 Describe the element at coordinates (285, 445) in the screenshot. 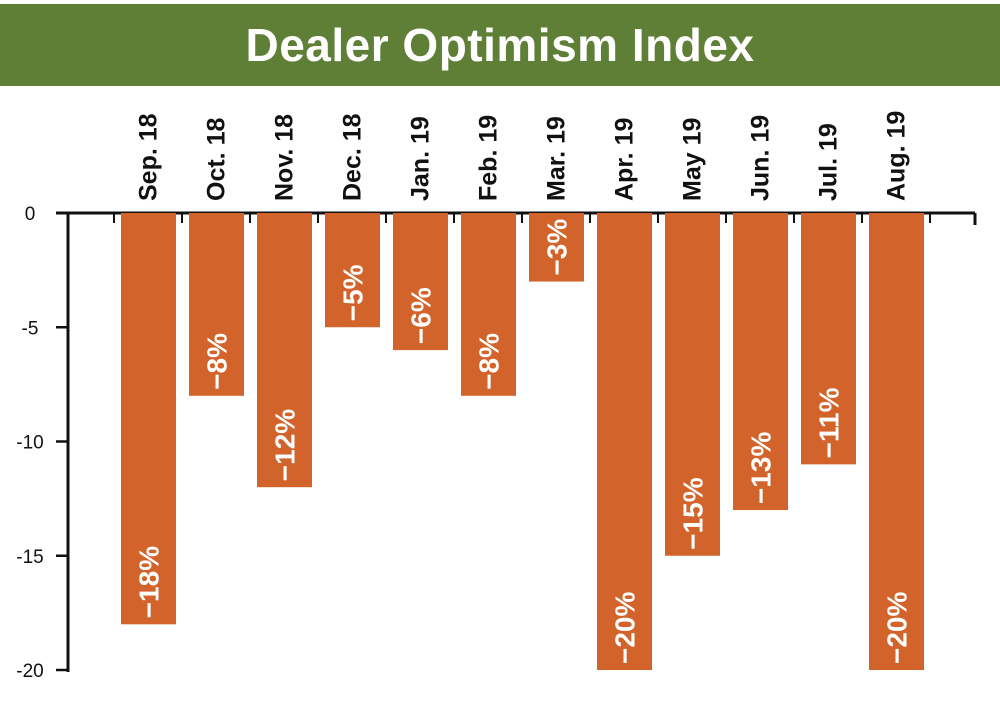

I see `data-label: −12%` at that location.